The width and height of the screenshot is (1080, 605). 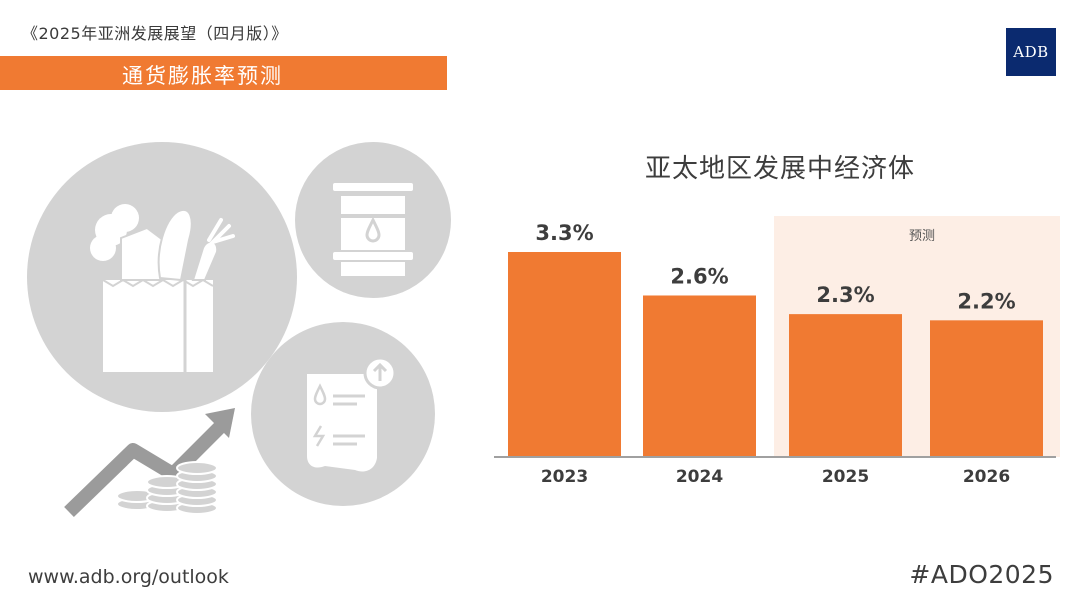 I want to click on rising-arrow-coins-icon, so click(x=149, y=463).